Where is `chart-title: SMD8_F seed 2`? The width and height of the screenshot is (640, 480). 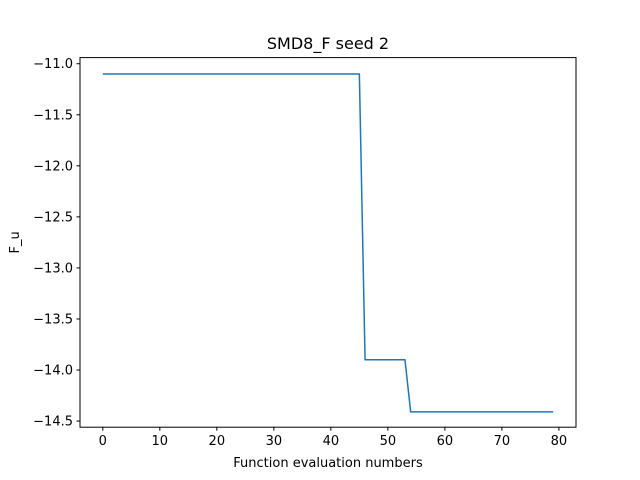
chart-title: SMD8_F seed 2 is located at coordinates (328, 44).